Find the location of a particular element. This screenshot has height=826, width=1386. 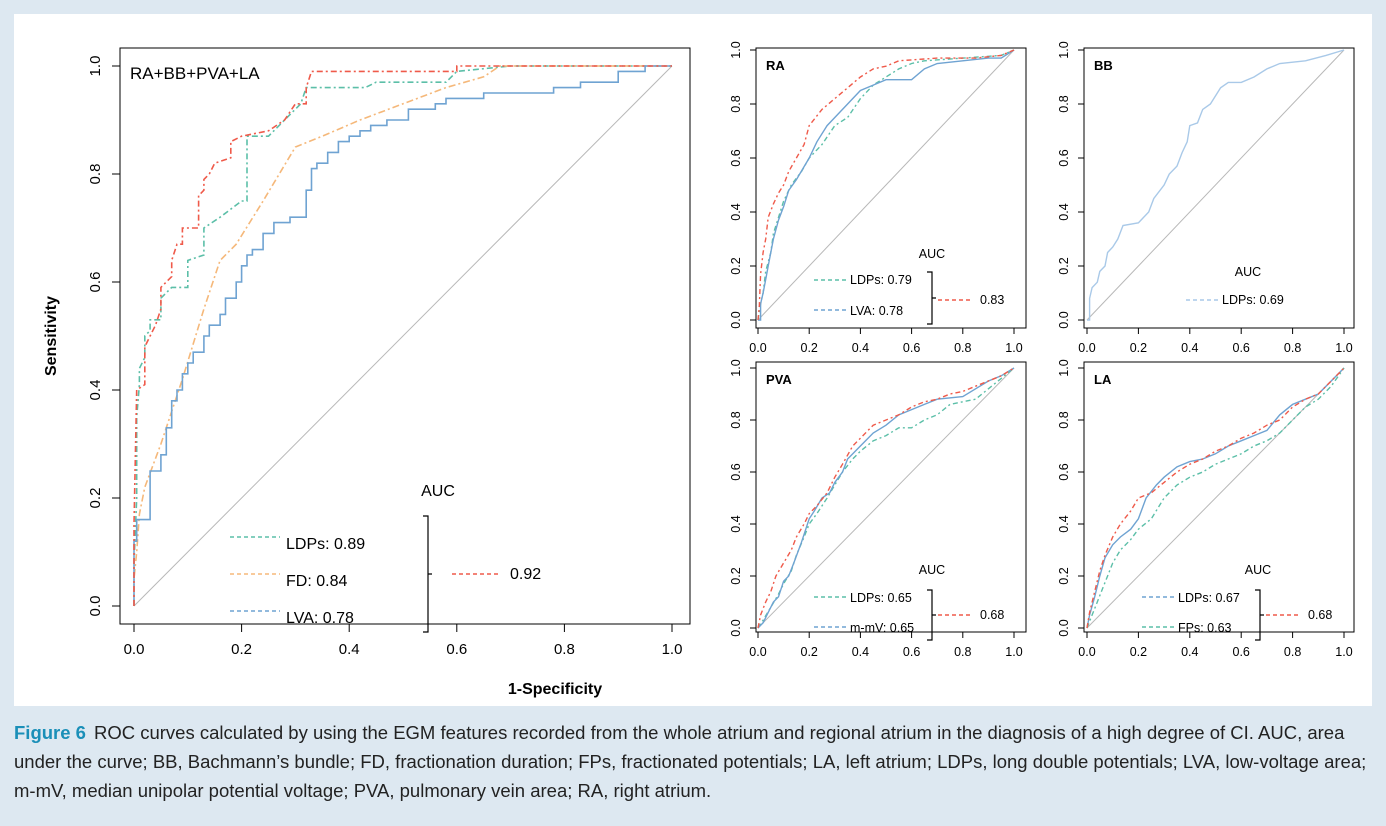

legend: AUC LDPs: 0.89 FD: 0.84 LVA: 0.78 0.92 is located at coordinates (385, 558).